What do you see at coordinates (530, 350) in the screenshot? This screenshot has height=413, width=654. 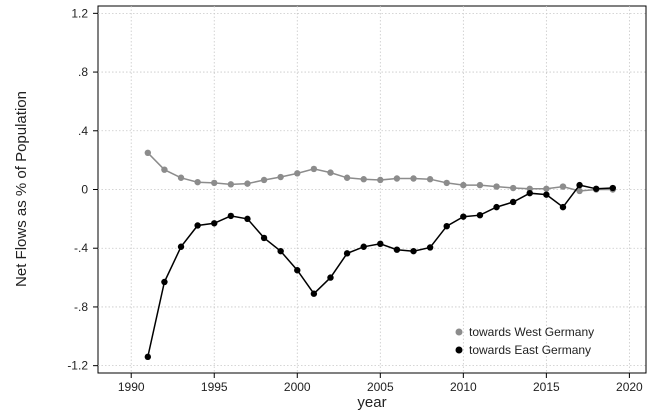 I see `legend-label-east: towards East Germany` at bounding box center [530, 350].